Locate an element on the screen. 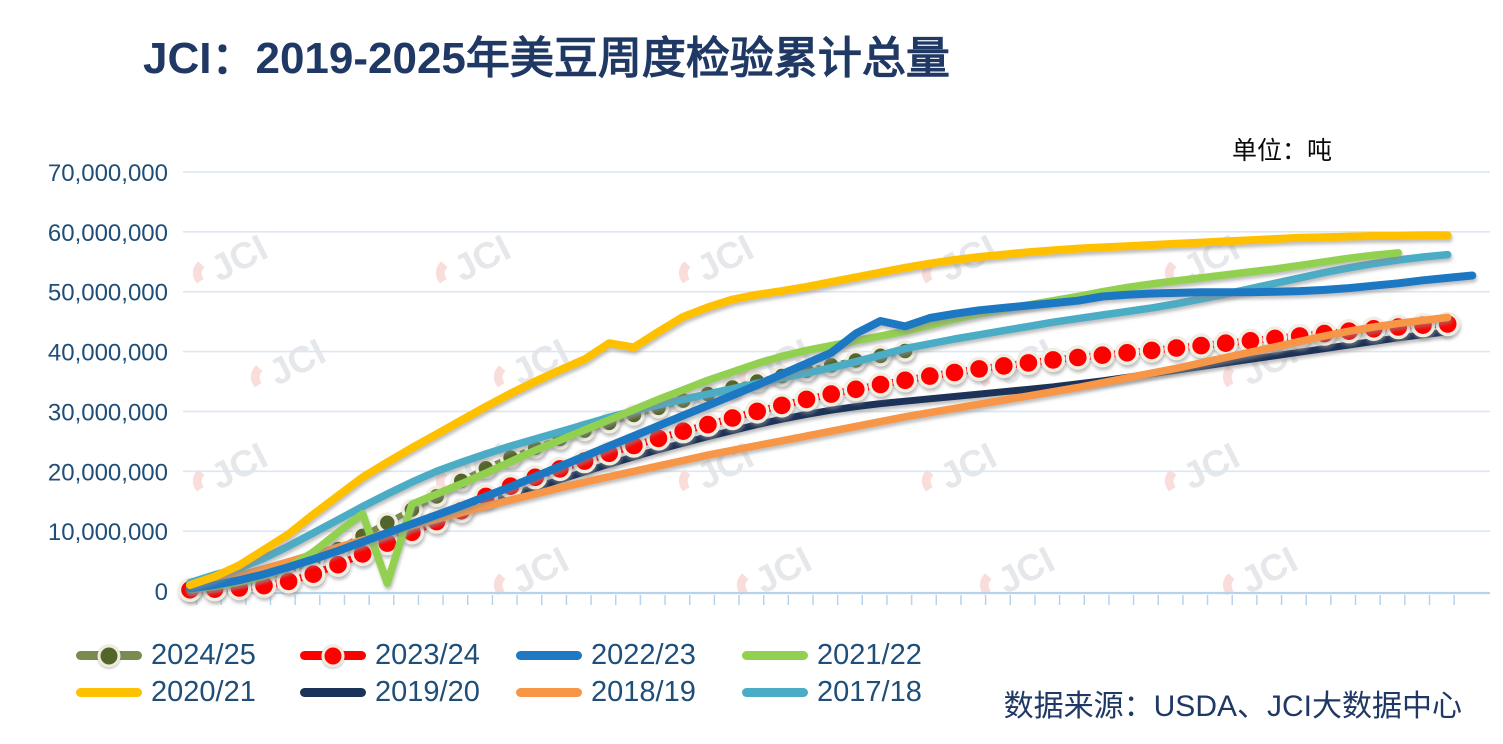  legend-label: 2018/19 is located at coordinates (643, 692).